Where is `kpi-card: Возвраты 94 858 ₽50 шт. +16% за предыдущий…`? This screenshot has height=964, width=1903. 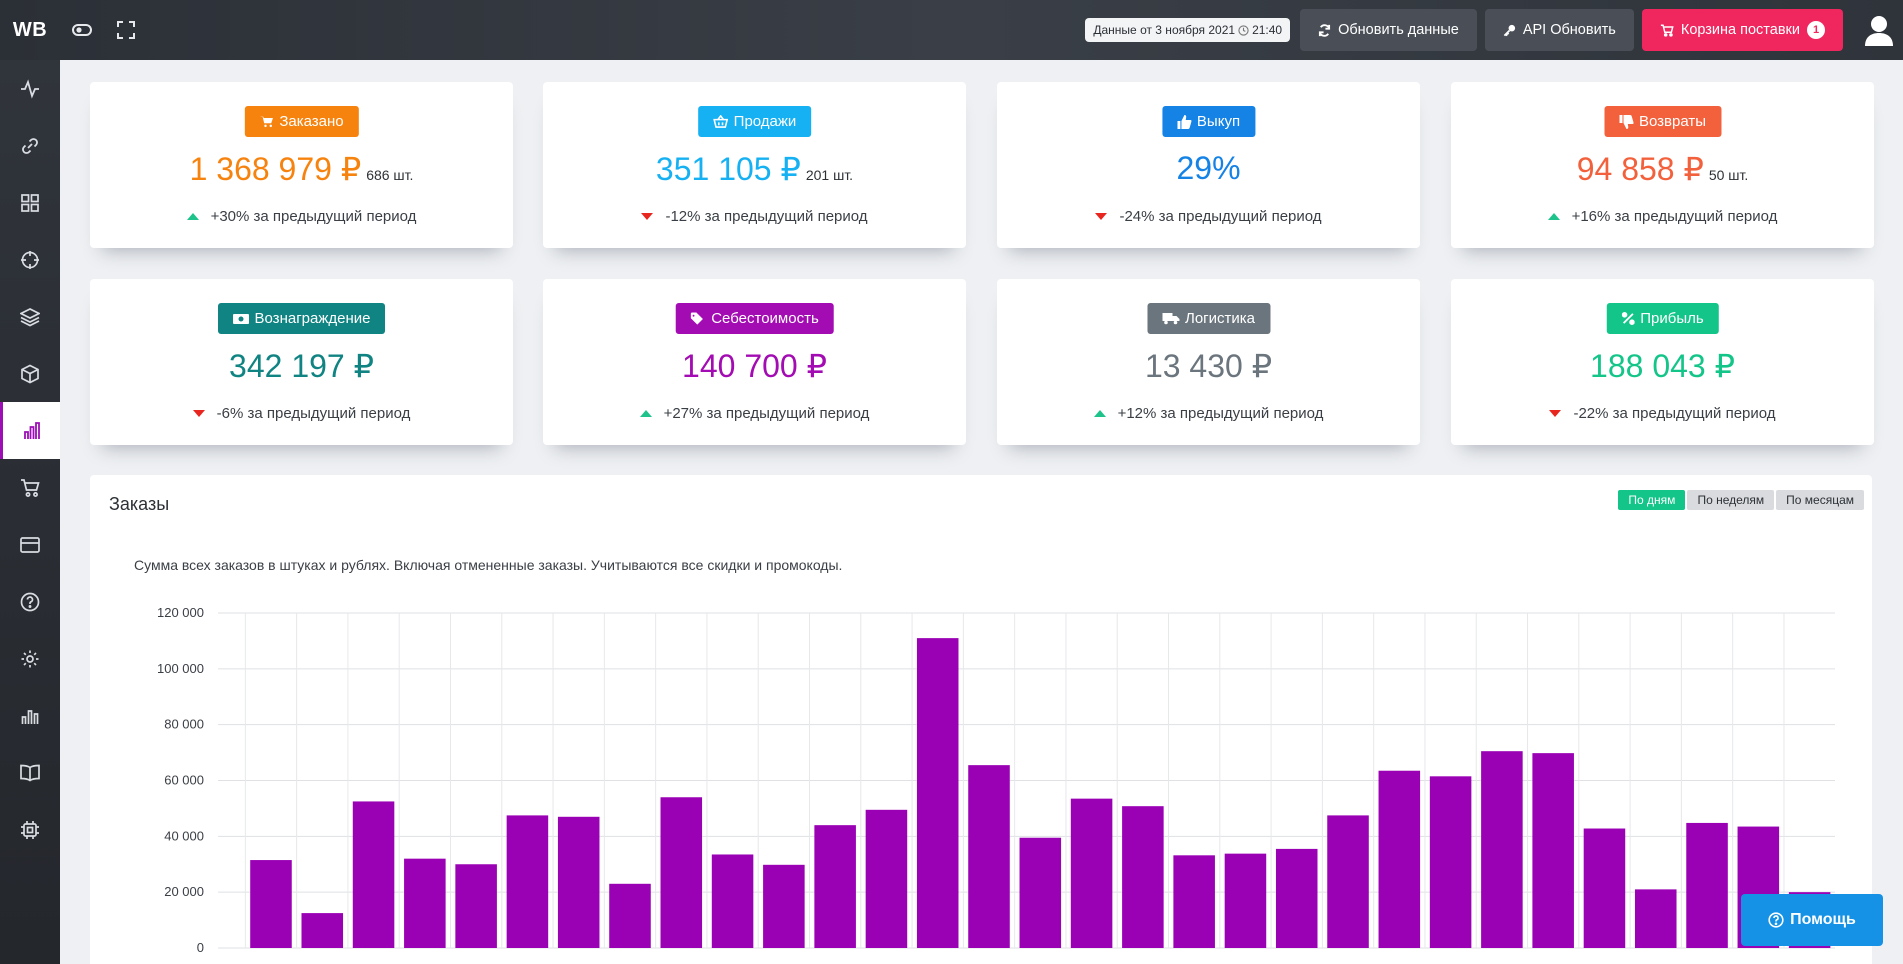 kpi-card: Возвраты 94 858 ₽50 шт. +16% за предыдущий… is located at coordinates (1662, 165).